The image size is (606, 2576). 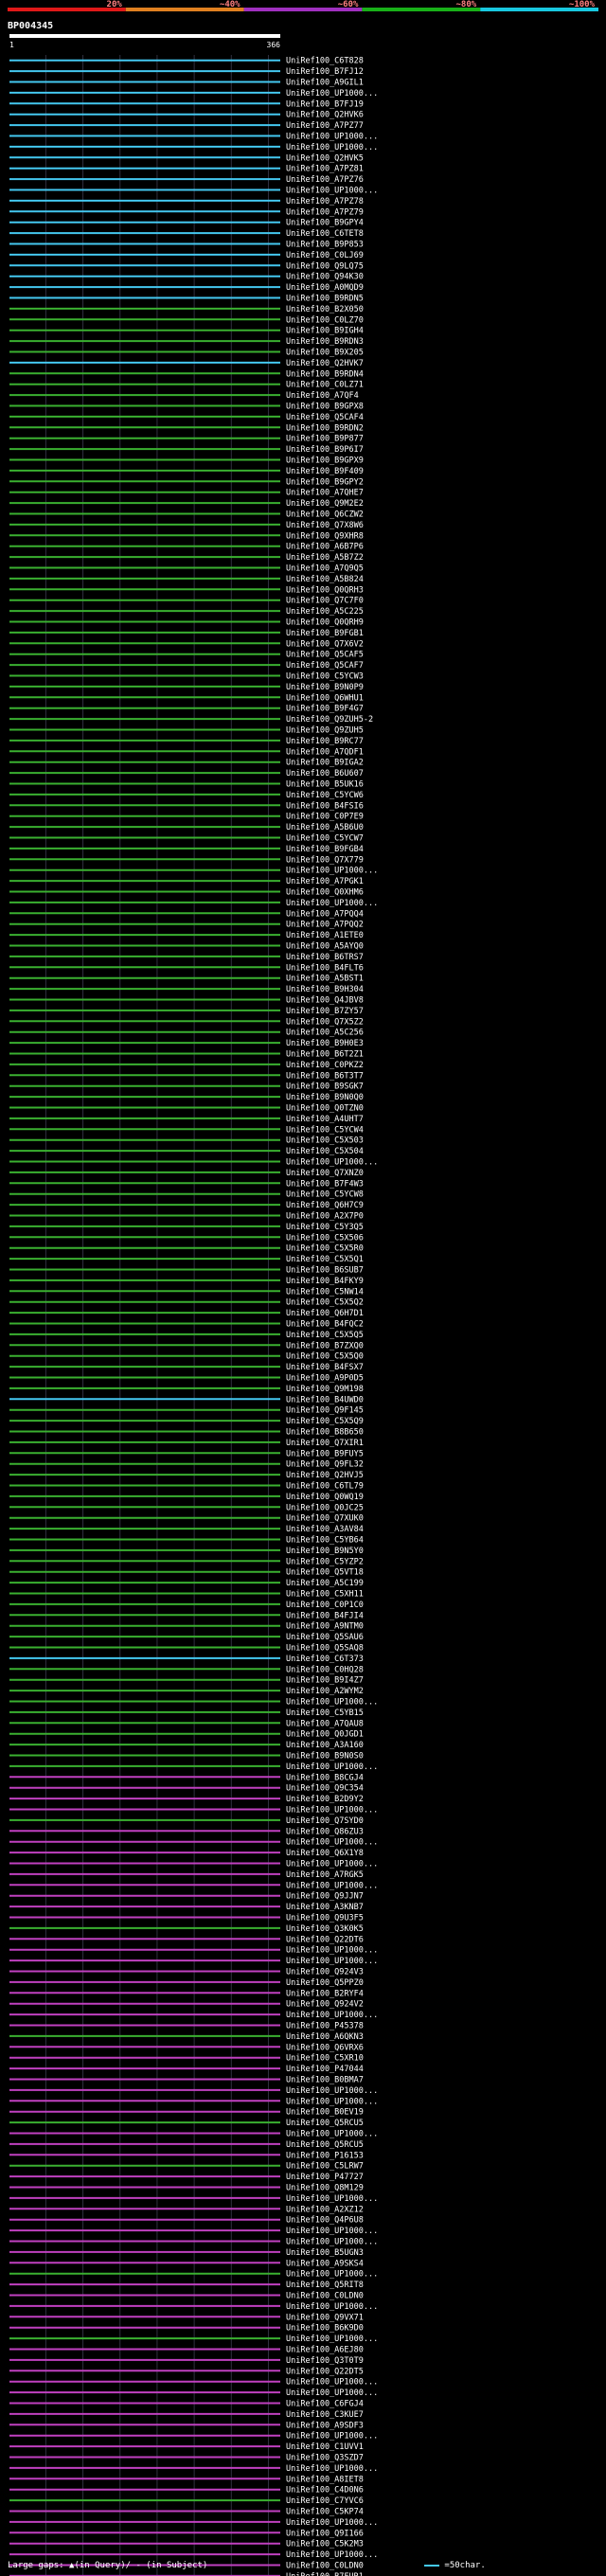 What do you see at coordinates (325, 126) in the screenshot?
I see `hit-label: UniRef100_A7PZ77` at bounding box center [325, 126].